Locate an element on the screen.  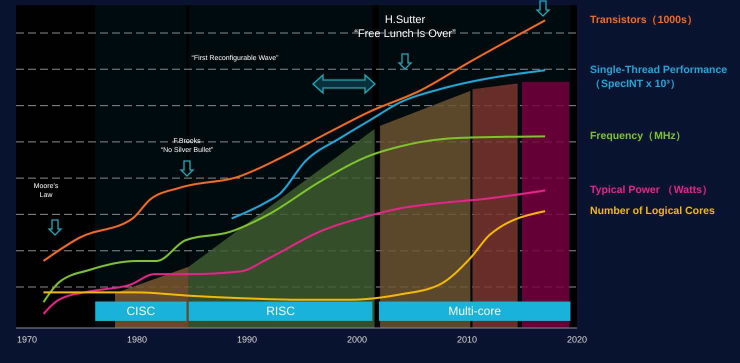
text: Transistors（1000s） is located at coordinates (644, 20).